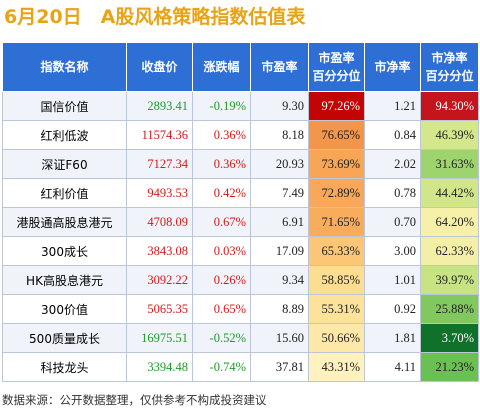  I want to click on table-row: 红利价值 9493.53 0.42% 7.49 72.89% 0.78 44.42%, so click(240, 193).